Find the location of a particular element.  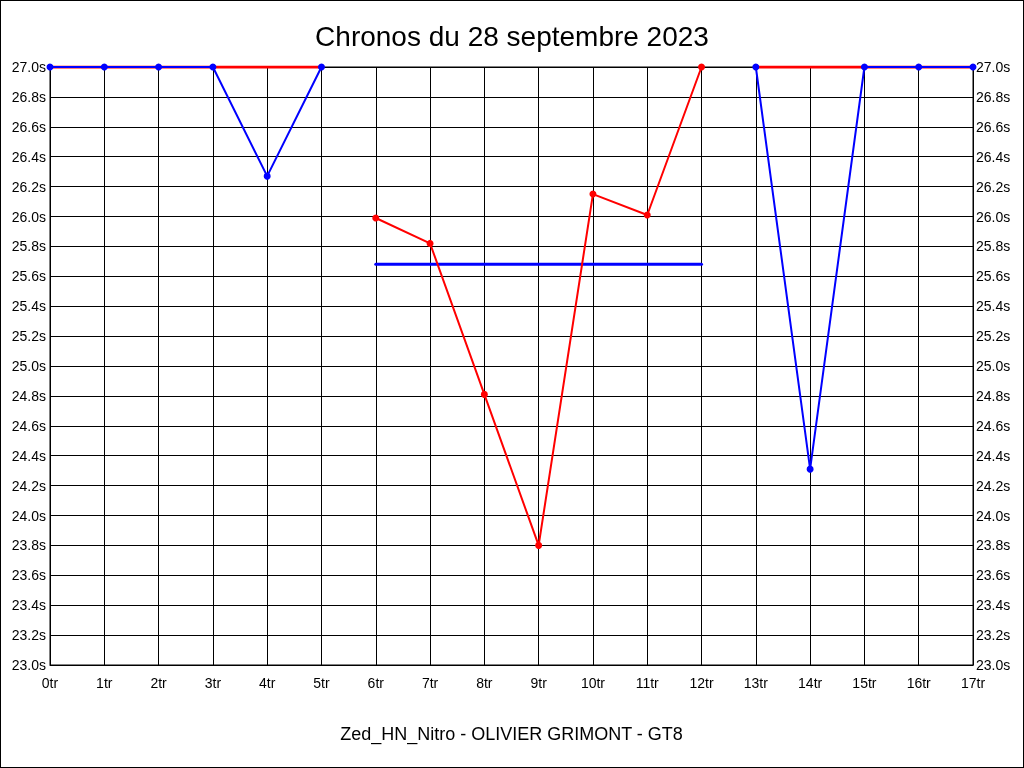

x-tick-label: 1tr is located at coordinates (104, 683).